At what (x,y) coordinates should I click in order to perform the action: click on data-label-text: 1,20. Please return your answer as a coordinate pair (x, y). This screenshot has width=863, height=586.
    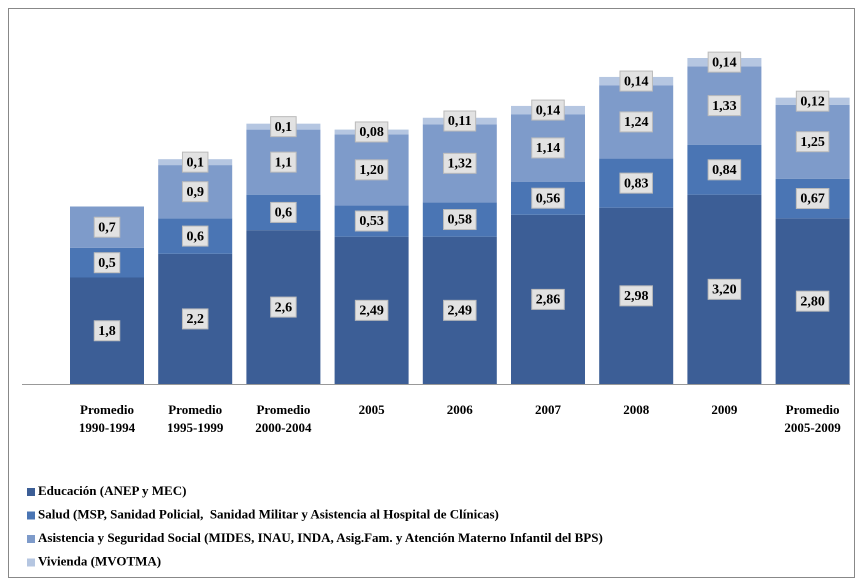
    Looking at the image, I should click on (371, 170).